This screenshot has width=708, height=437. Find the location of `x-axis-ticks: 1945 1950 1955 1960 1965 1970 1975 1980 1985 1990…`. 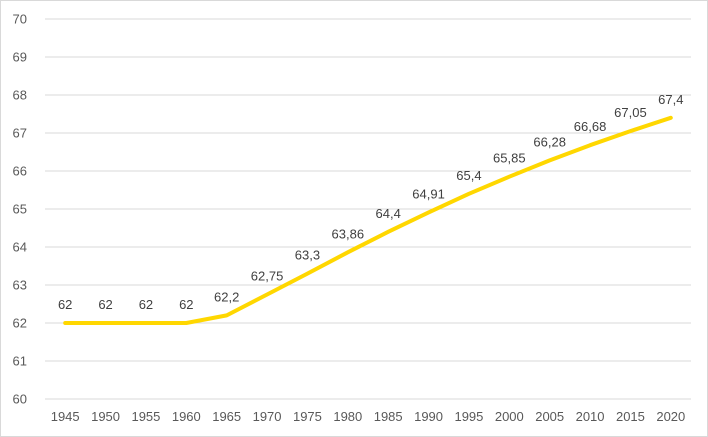

x-axis-ticks: 1945 1950 1955 1960 1965 1970 1975 1980 1985 1990… is located at coordinates (368, 416).